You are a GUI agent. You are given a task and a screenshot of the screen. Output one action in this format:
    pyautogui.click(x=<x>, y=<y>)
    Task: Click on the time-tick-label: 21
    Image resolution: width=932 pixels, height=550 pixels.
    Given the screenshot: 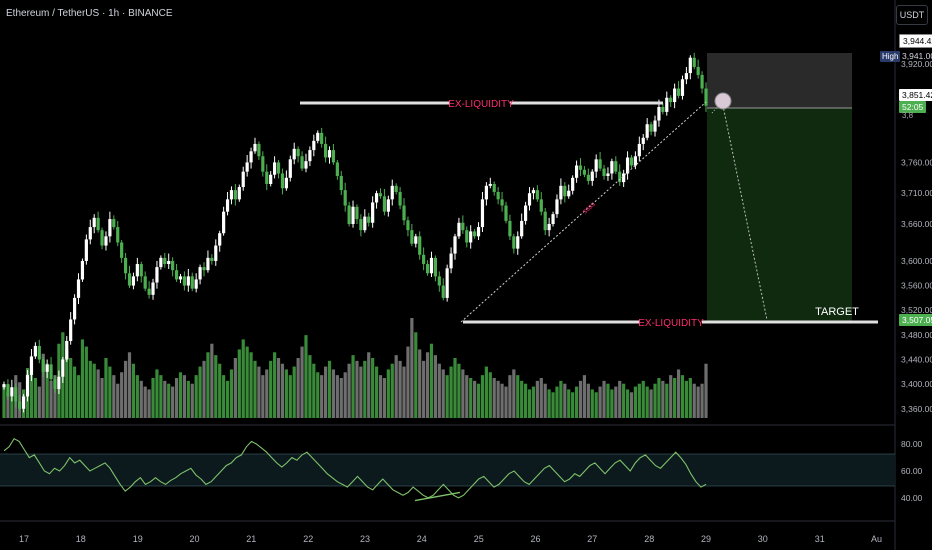 What is the action you would take?
    pyautogui.click(x=251, y=539)
    